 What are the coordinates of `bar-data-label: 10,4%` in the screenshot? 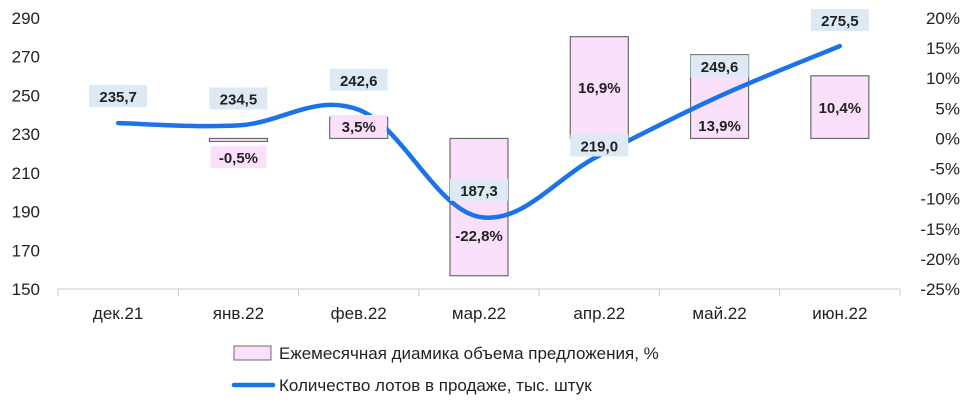 It's located at (840, 108).